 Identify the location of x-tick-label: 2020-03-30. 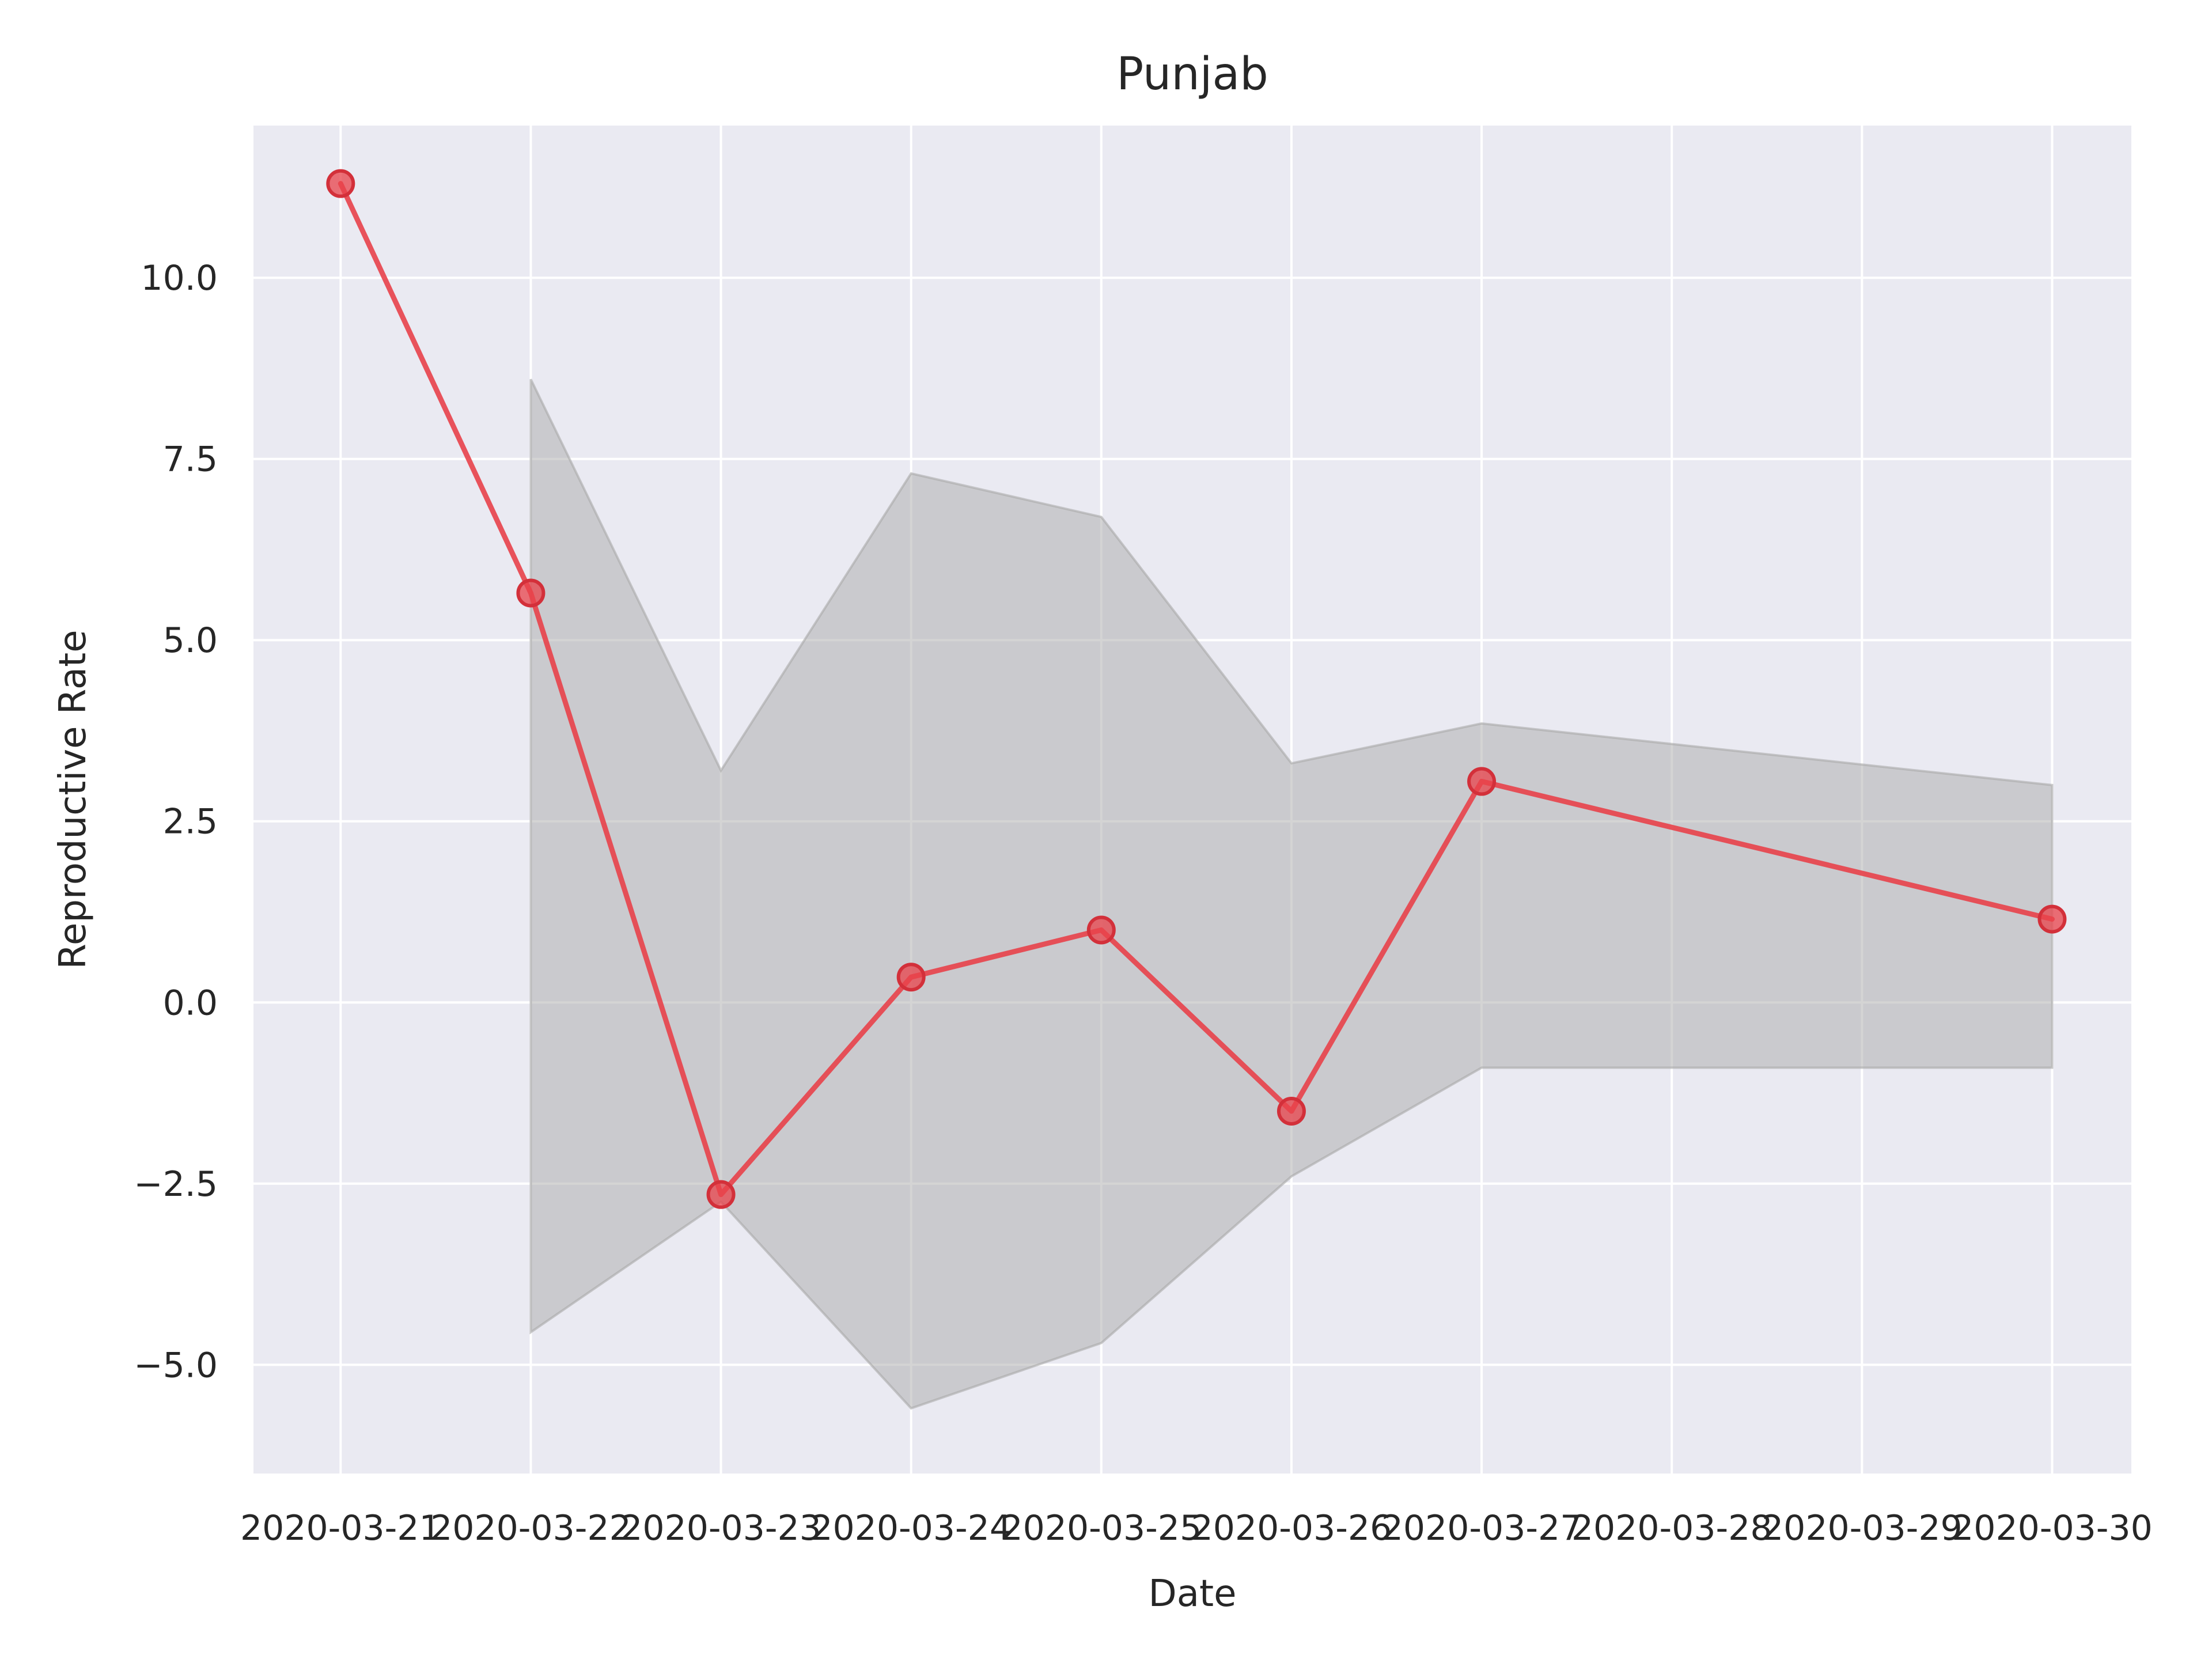
(2052, 1528).